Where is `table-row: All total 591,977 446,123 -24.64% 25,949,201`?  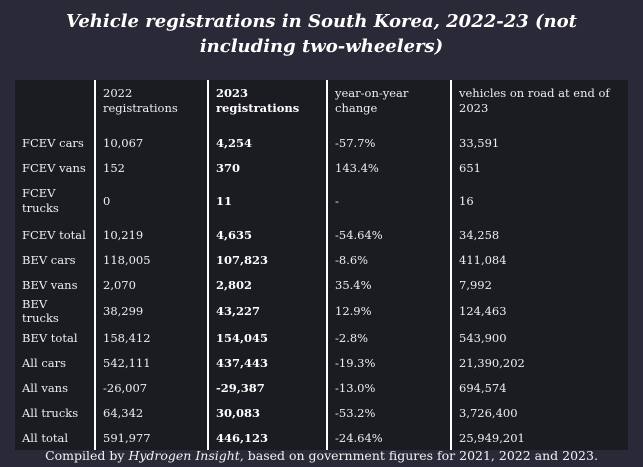 table-row: All total 591,977 446,123 -24.64% 25,949,201 is located at coordinates (321, 437).